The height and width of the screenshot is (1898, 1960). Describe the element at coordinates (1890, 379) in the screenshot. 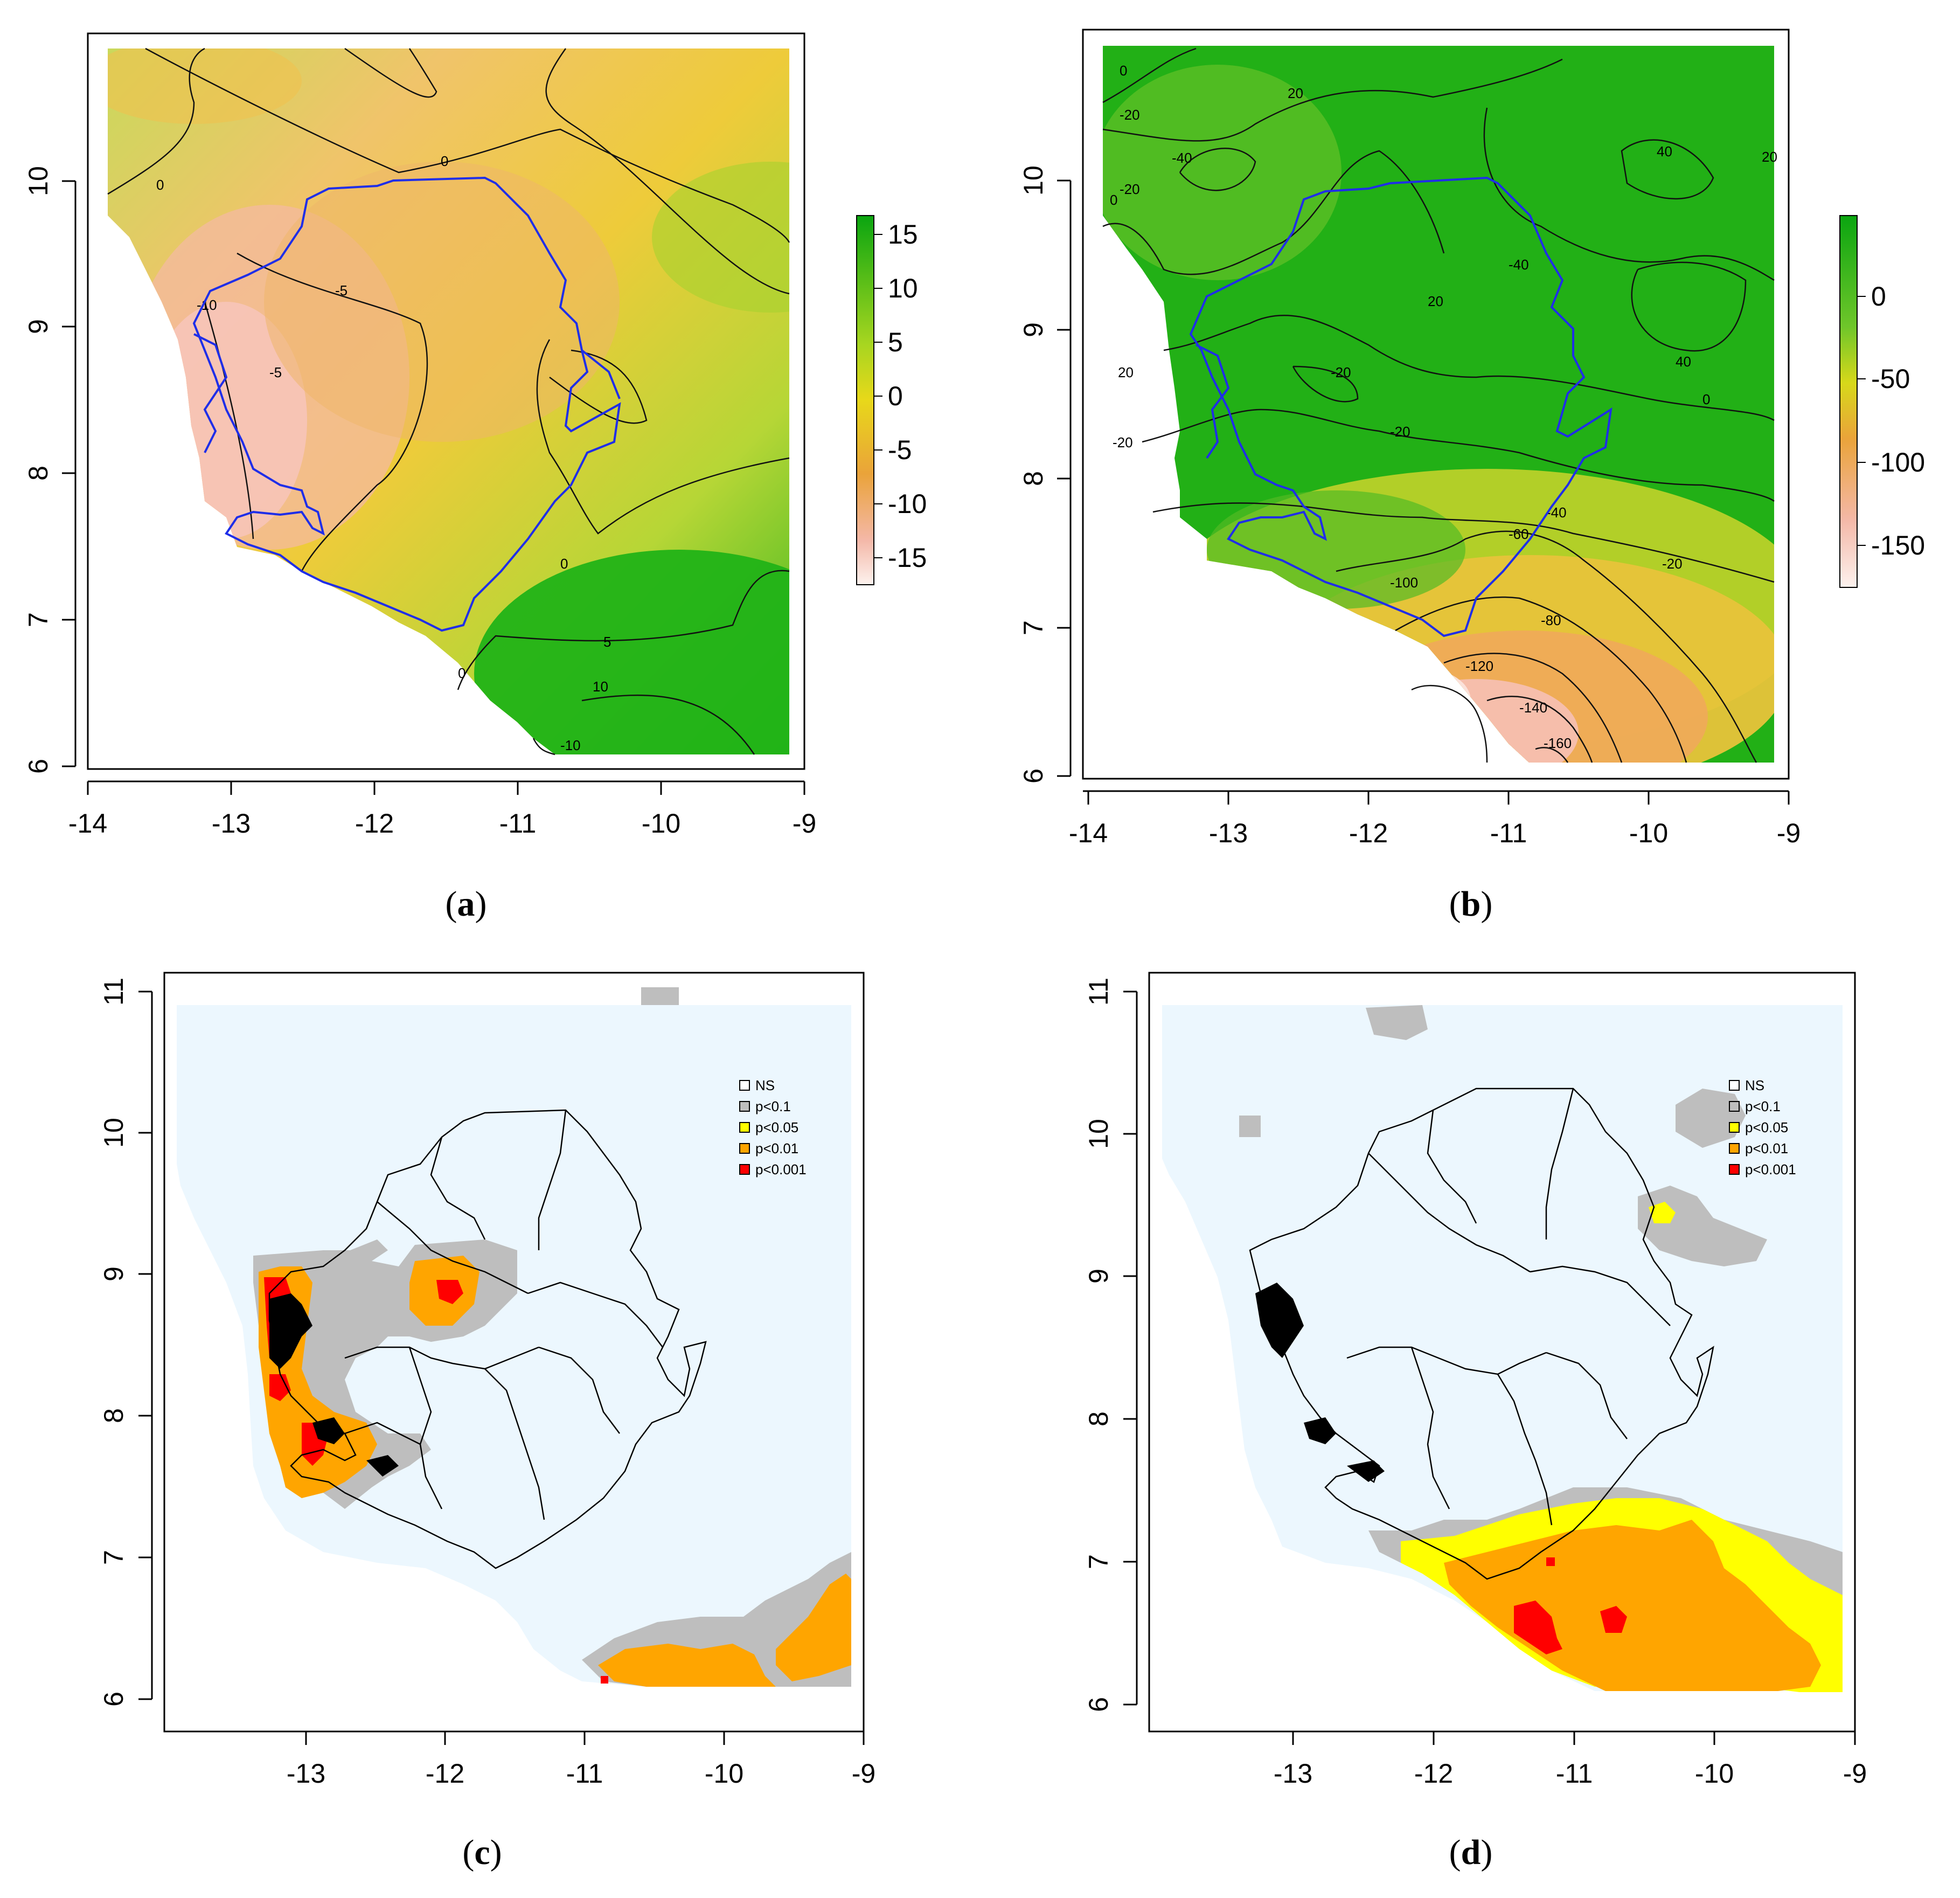

I see `svg-text: -50` at that location.